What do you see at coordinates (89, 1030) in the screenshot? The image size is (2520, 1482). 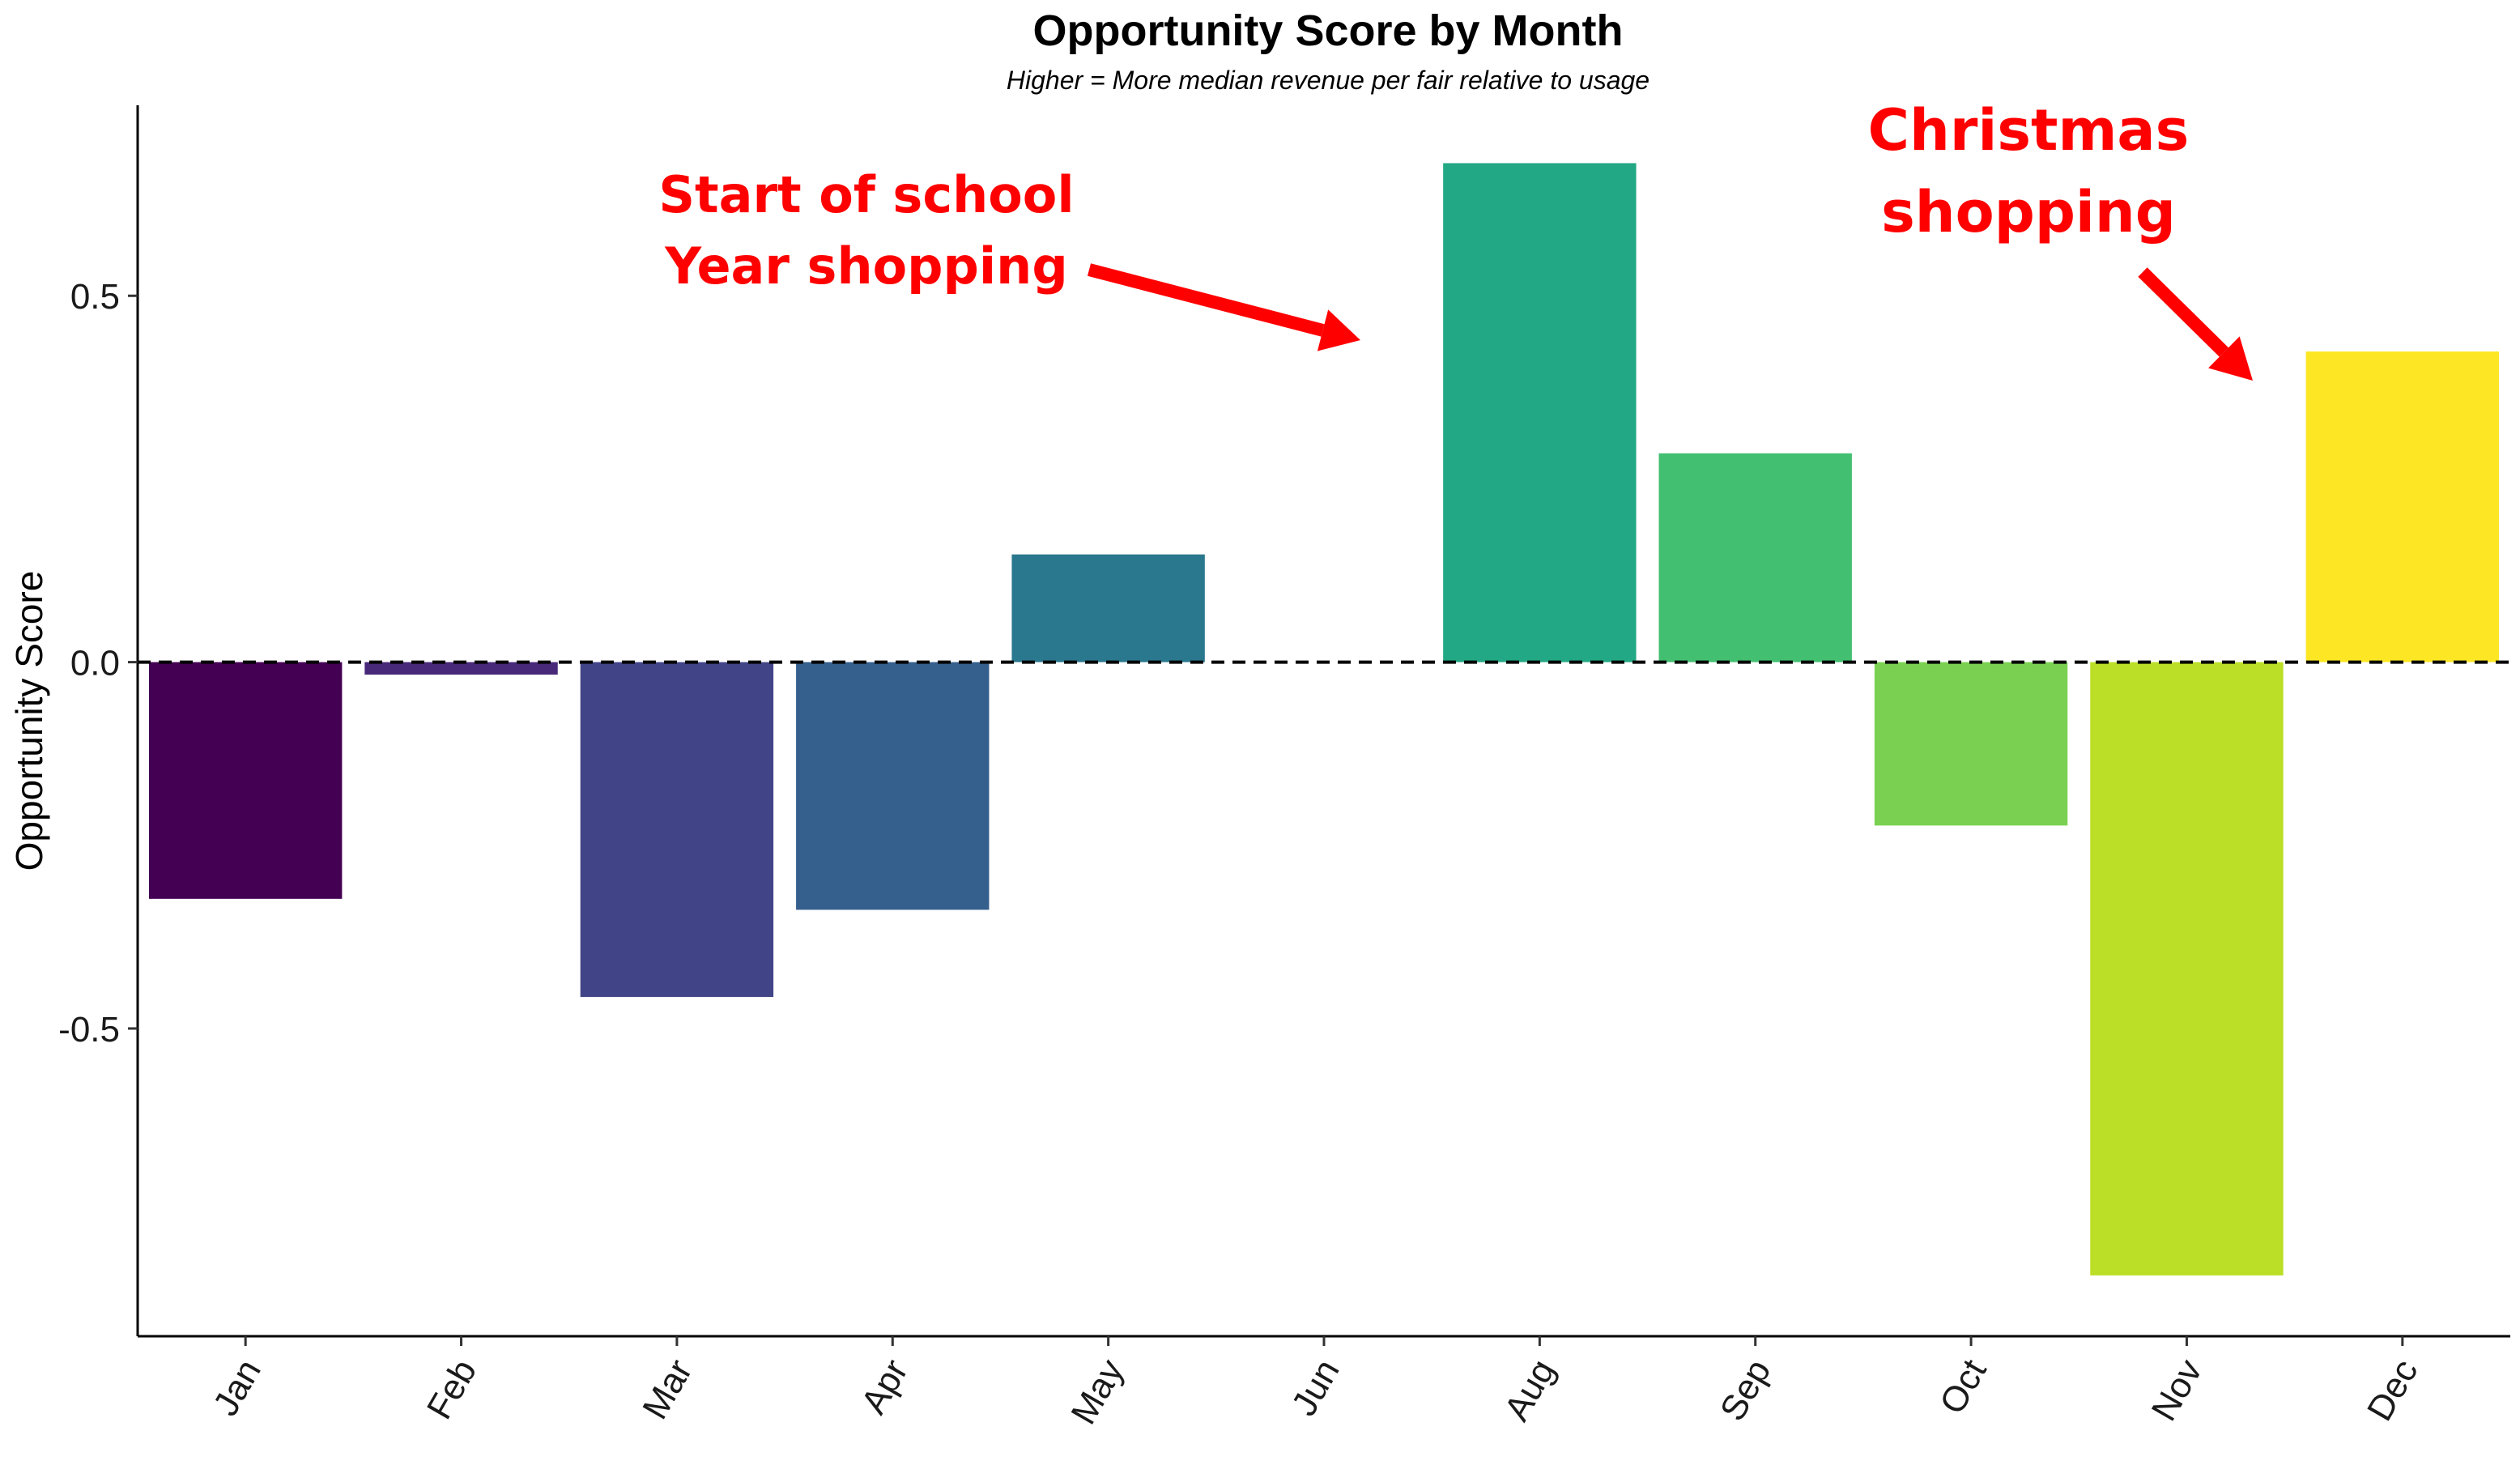 I see `y-tick-label: -0.5` at bounding box center [89, 1030].